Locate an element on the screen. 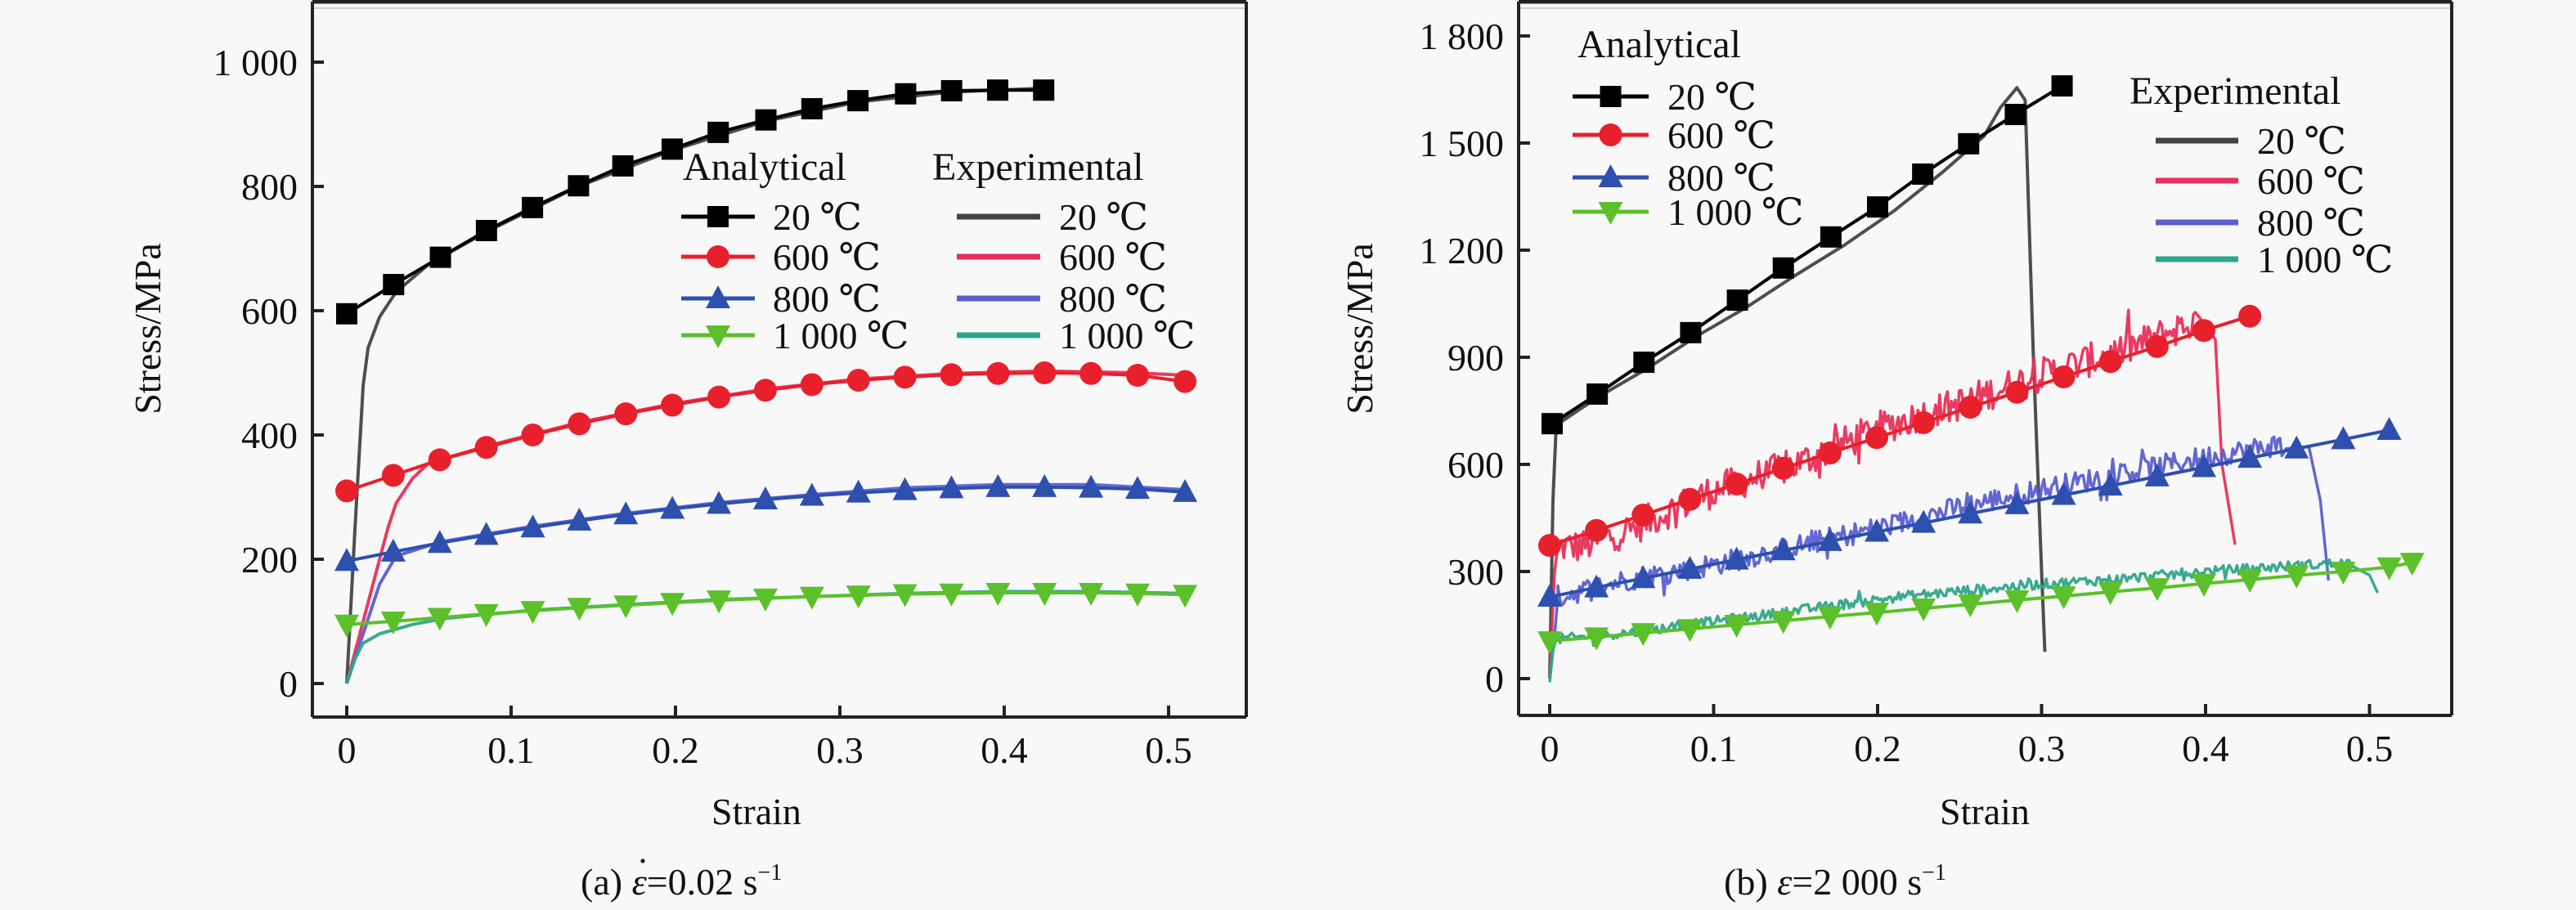 The width and height of the screenshot is (2576, 910). y-tick-label: 1 500 is located at coordinates (1462, 143).